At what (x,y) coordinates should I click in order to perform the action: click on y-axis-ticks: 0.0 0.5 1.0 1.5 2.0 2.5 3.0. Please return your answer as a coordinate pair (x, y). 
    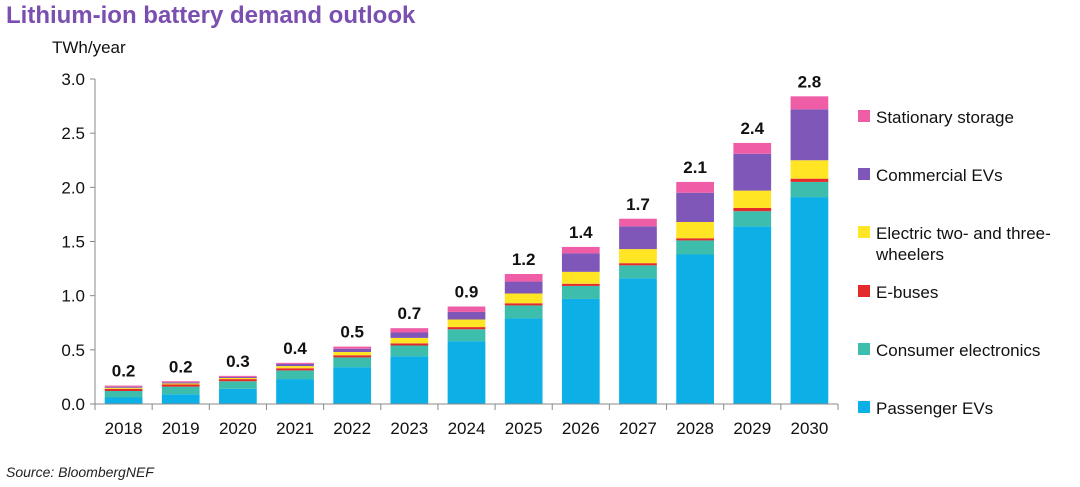
    Looking at the image, I should click on (78, 242).